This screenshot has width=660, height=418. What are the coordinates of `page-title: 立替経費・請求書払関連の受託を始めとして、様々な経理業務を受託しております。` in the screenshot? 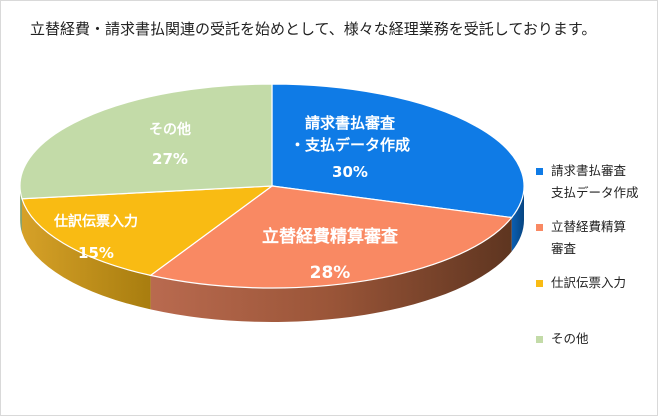 It's located at (313, 29).